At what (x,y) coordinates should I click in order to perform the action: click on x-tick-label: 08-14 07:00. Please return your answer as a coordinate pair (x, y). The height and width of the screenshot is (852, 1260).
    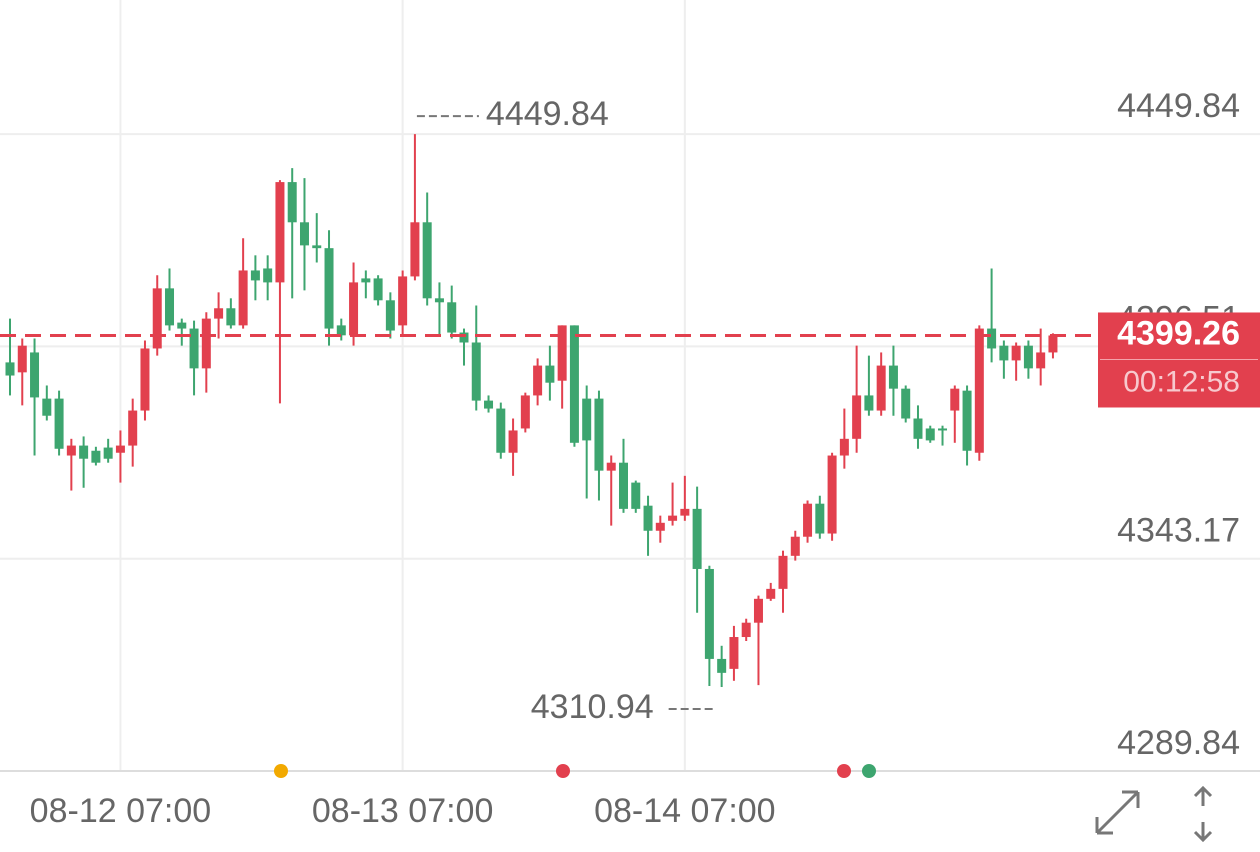
    Looking at the image, I should click on (685, 811).